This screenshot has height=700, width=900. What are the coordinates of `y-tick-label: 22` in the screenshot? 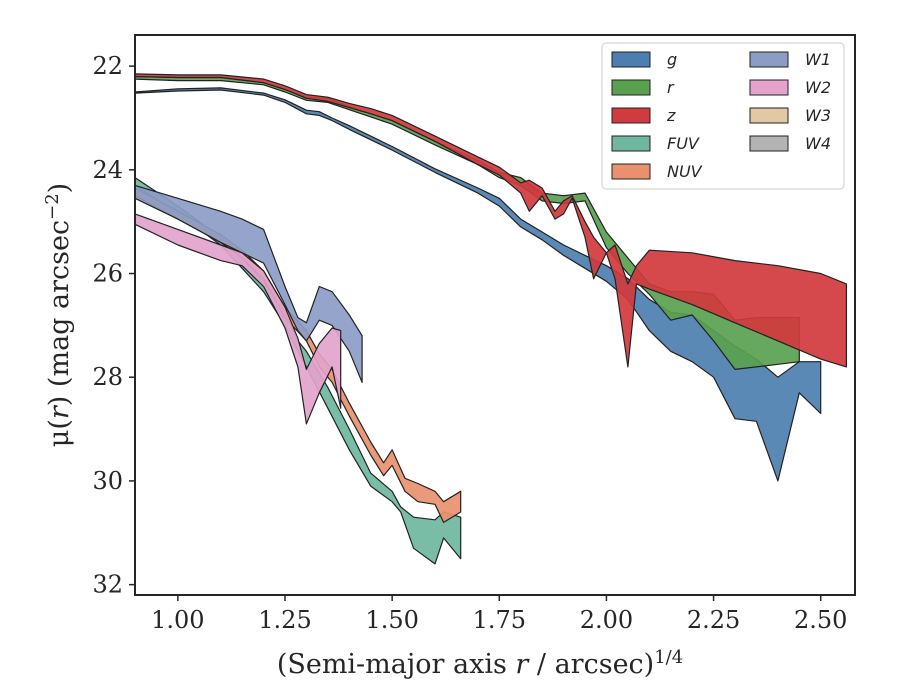 It's located at (107, 66).